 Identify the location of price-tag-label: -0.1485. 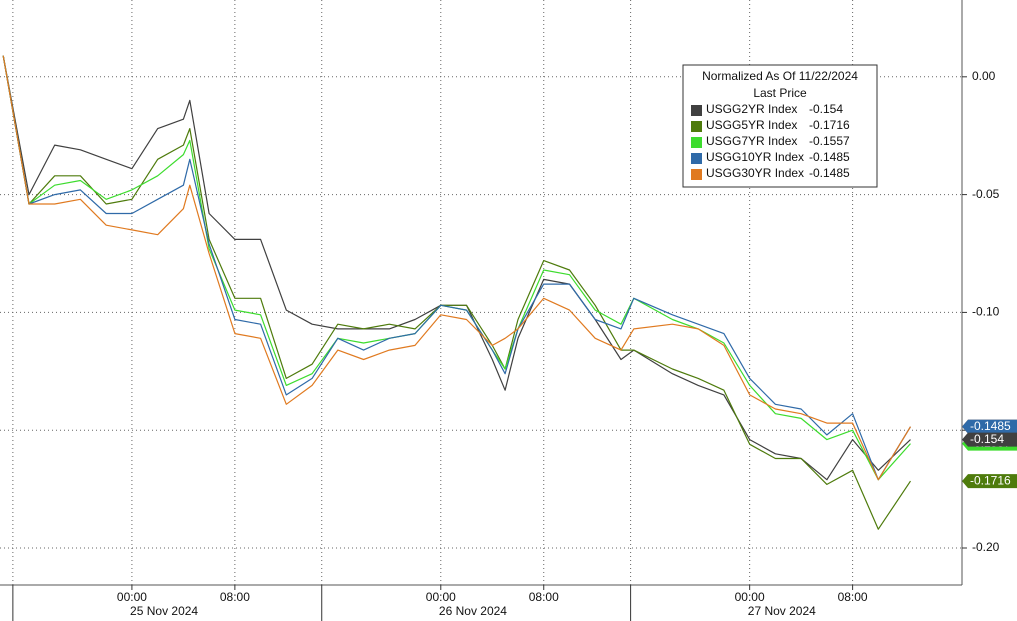
(990, 426).